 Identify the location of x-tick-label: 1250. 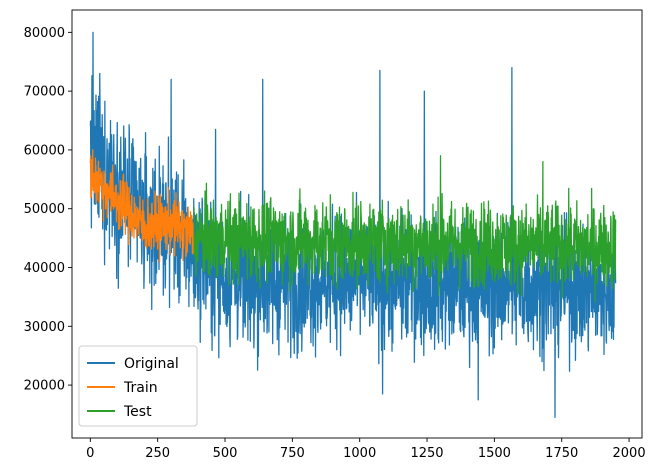
(426, 453).